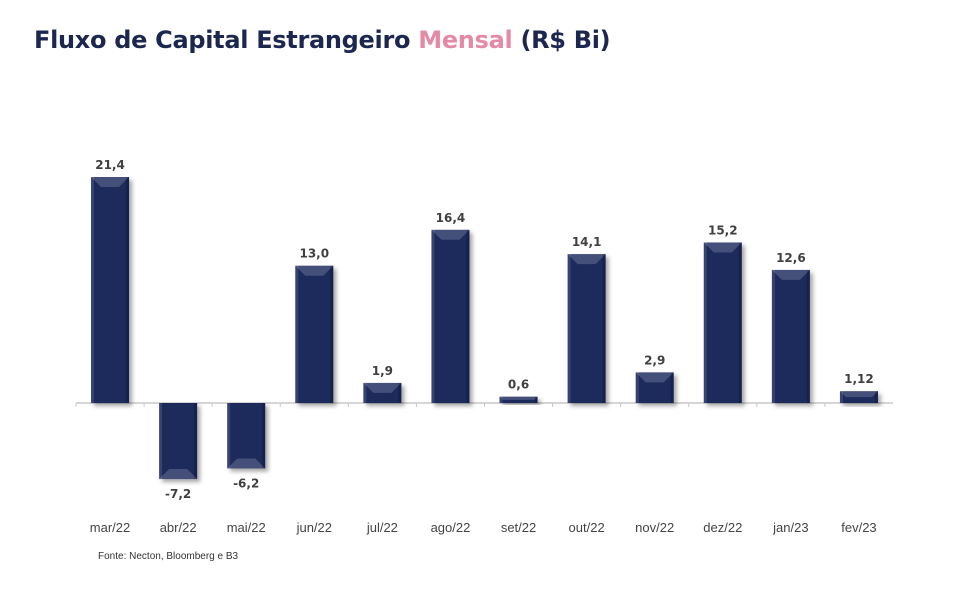  I want to click on category-label: mar/22, so click(110, 527).